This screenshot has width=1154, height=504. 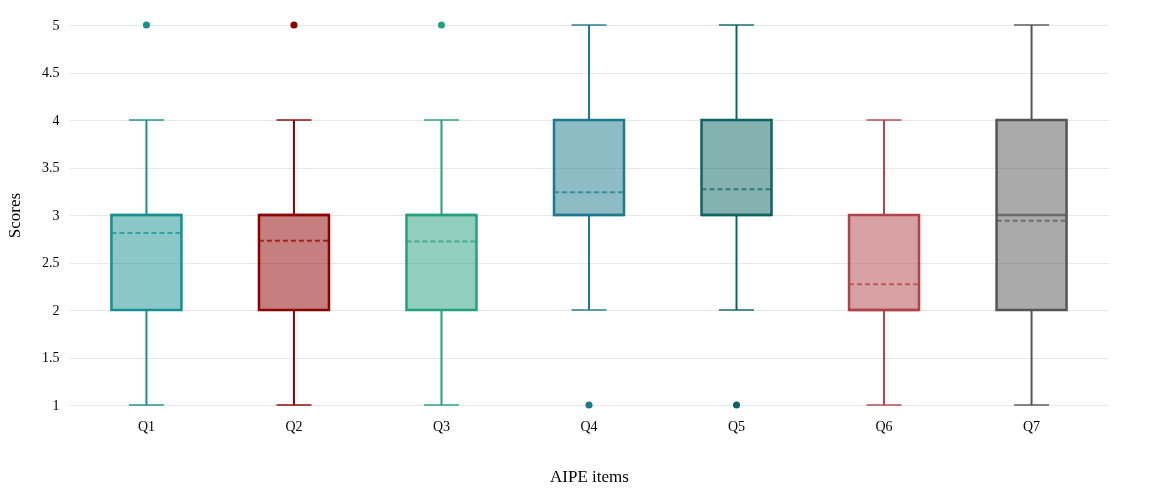 I want to click on x-tick-label: Q5, so click(x=736, y=426).